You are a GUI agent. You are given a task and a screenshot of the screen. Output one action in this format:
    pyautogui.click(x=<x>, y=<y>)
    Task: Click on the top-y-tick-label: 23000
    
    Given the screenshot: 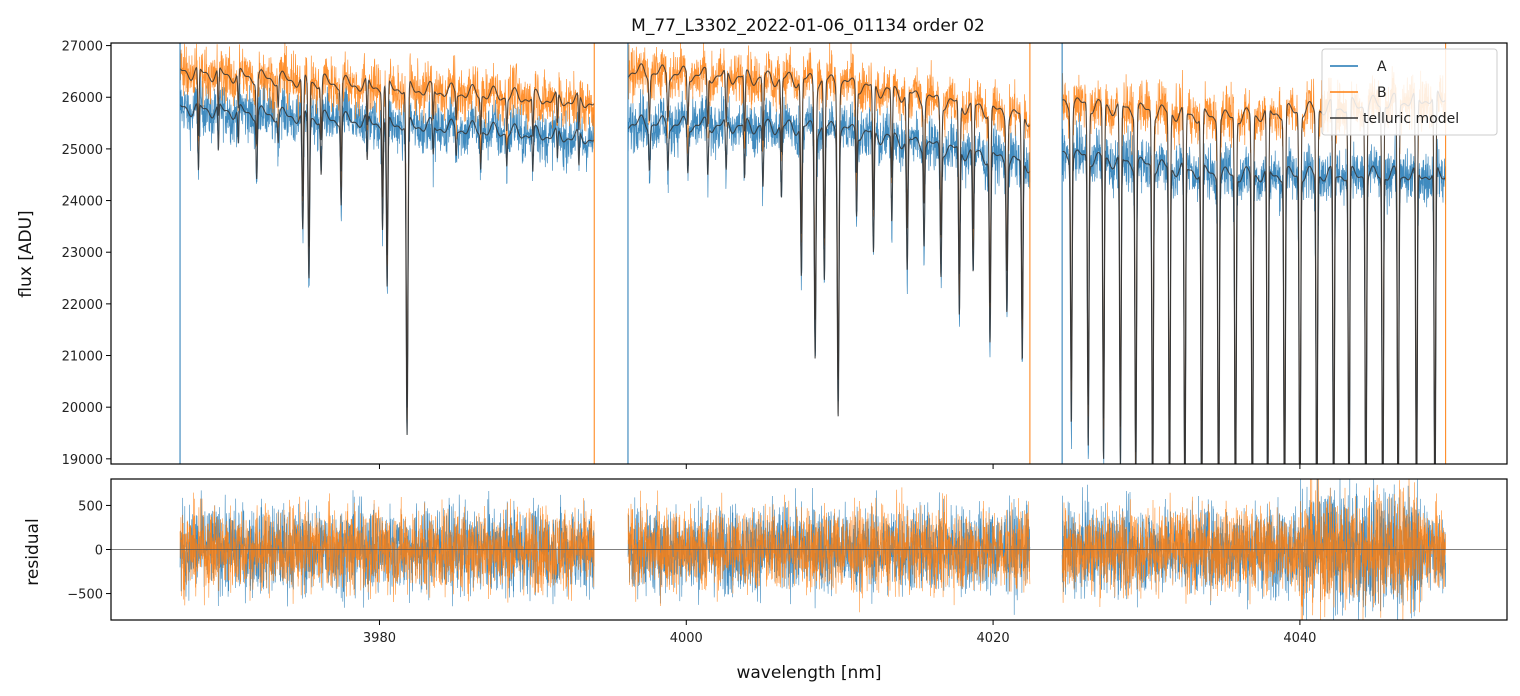 What is the action you would take?
    pyautogui.click(x=82, y=253)
    